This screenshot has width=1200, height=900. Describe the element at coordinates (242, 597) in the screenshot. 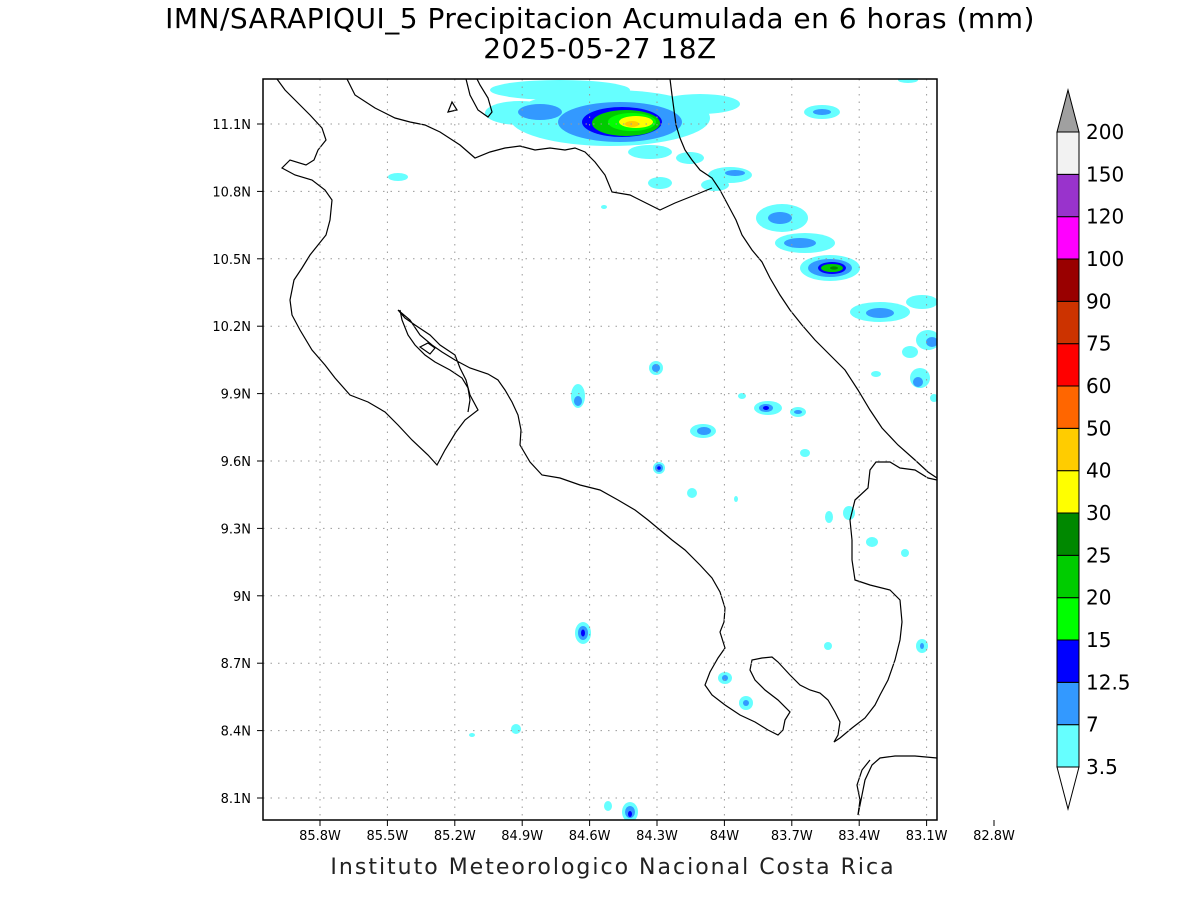

I see `y-tick-label: 9N` at that location.